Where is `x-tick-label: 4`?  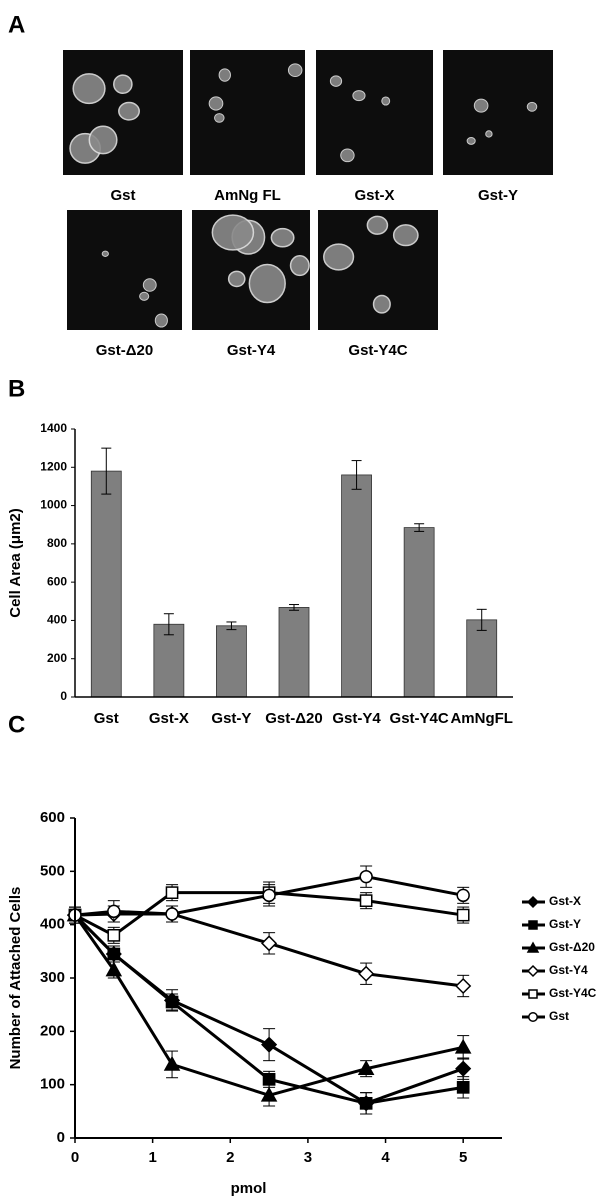 x-tick-label: 4 is located at coordinates (385, 1157).